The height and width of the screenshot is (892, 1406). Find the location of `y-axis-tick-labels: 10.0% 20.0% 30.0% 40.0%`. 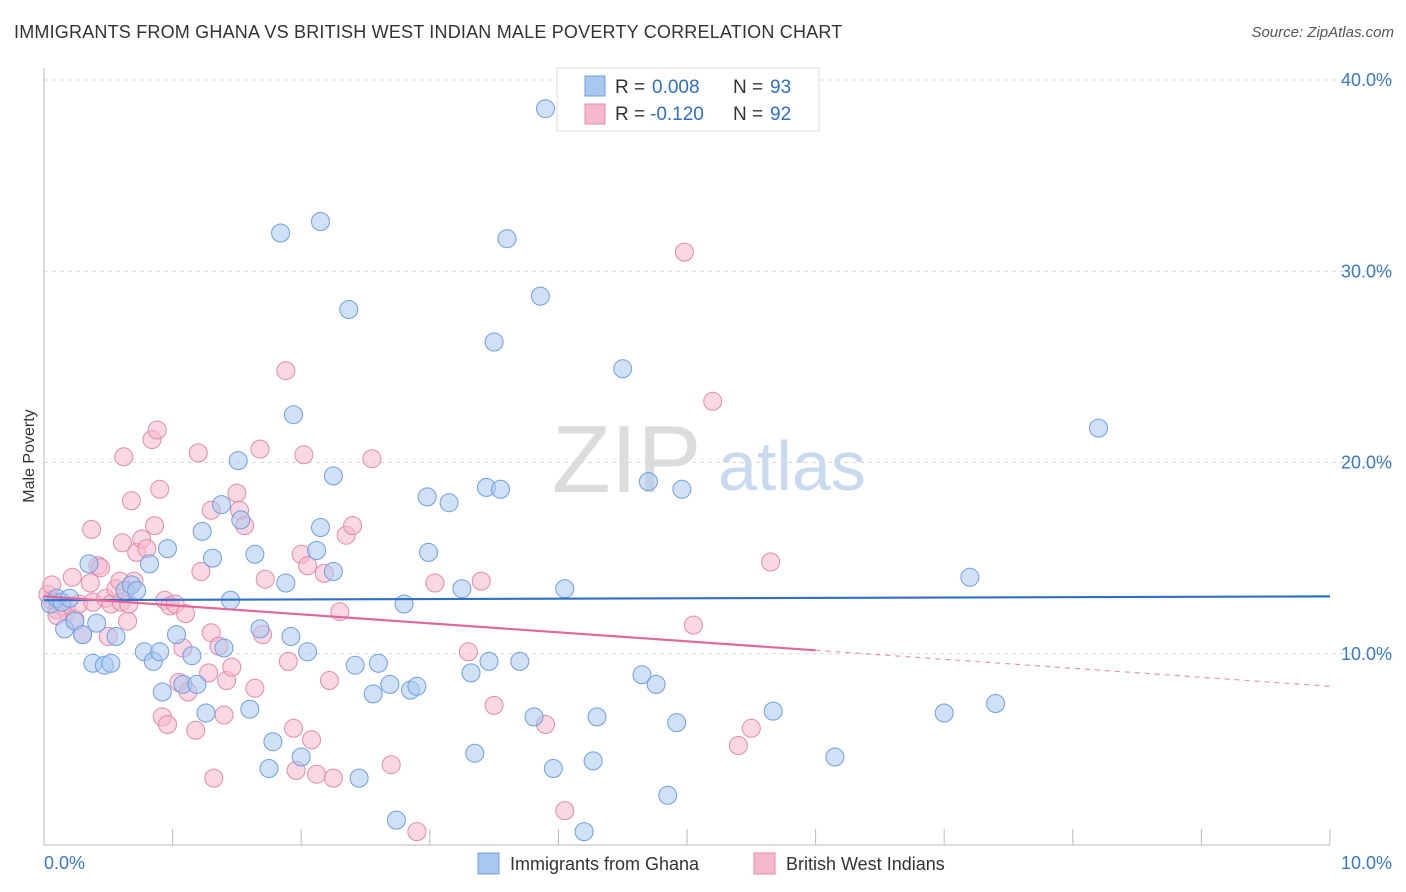

y-axis-tick-labels: 10.0% 20.0% 30.0% 40.0% is located at coordinates (1366, 367).